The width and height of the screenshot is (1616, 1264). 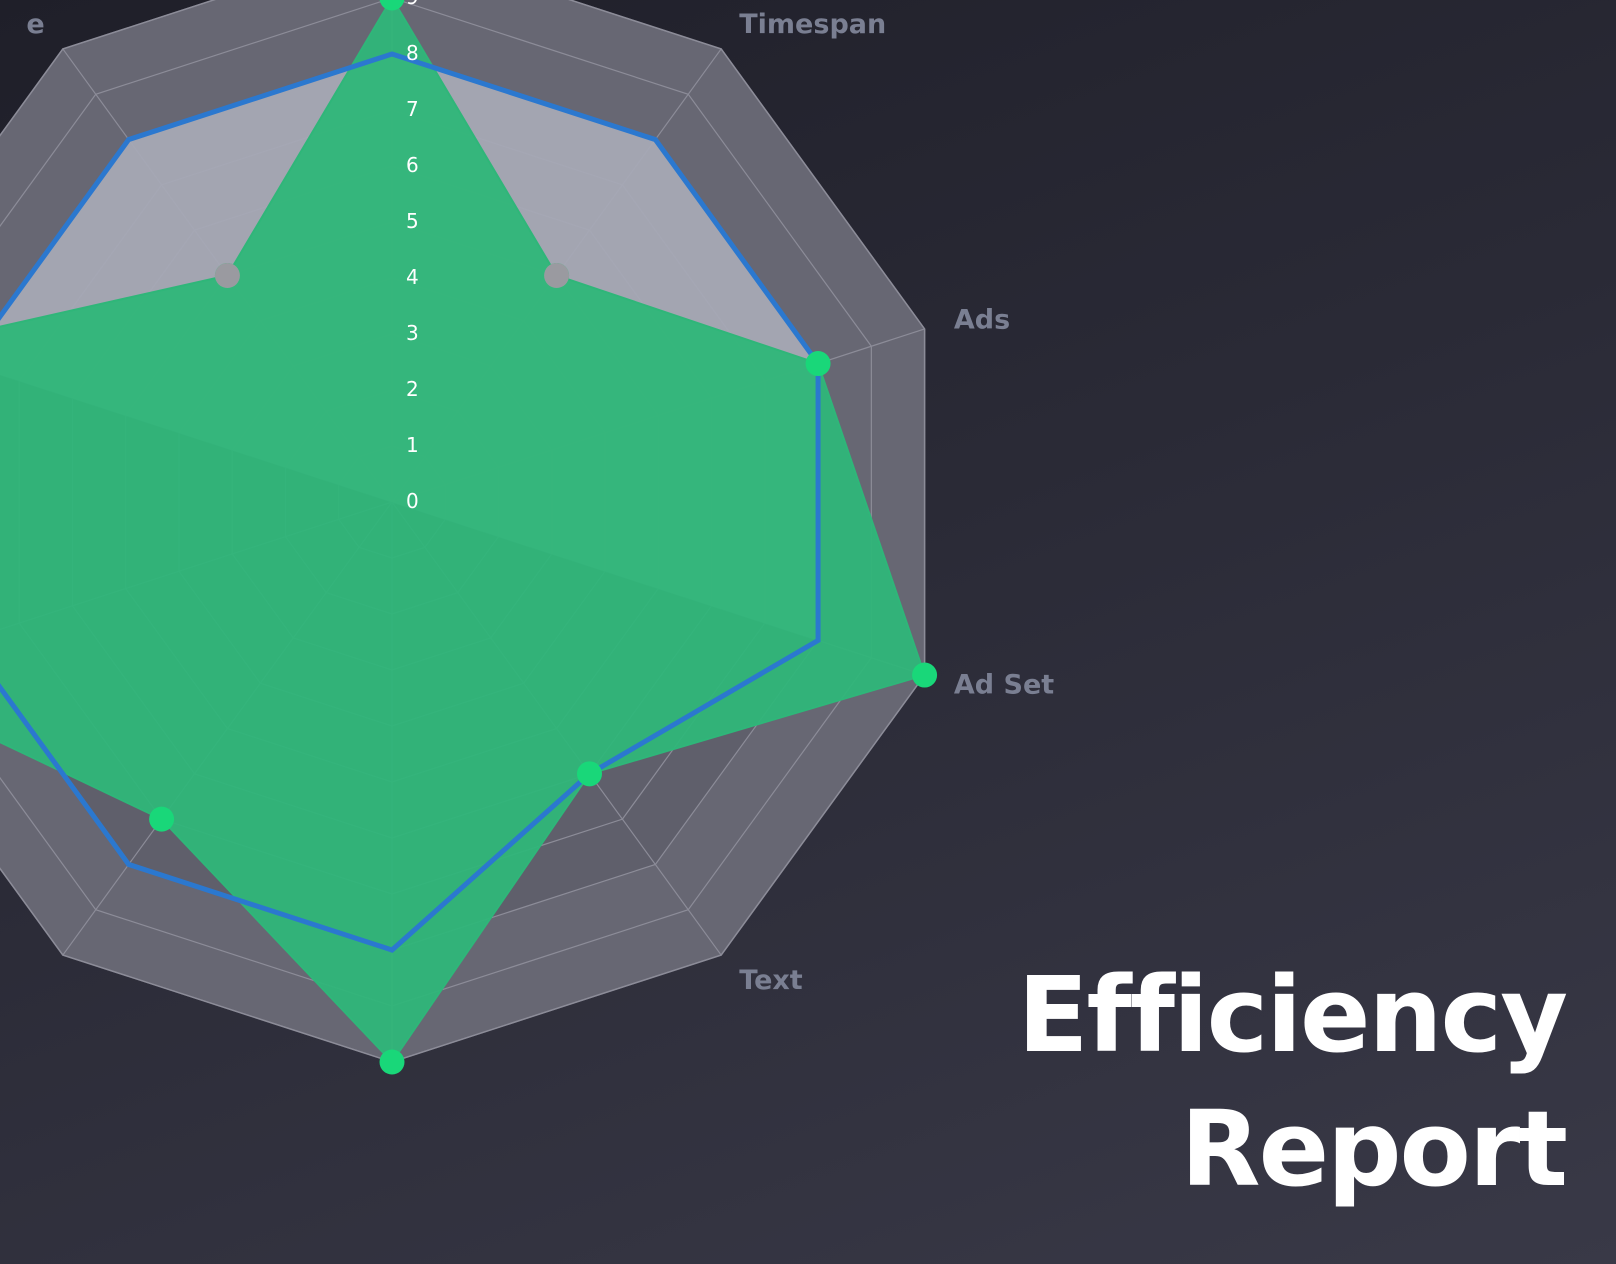 What do you see at coordinates (1374, 1149) in the screenshot?
I see `title-line-2: Report` at bounding box center [1374, 1149].